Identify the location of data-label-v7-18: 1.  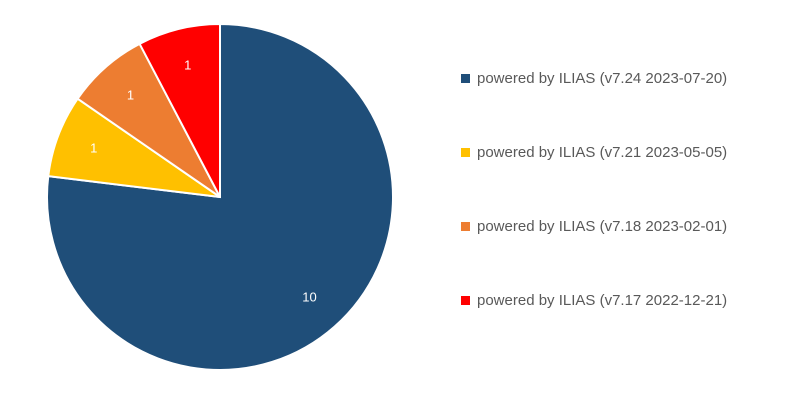
(130, 94).